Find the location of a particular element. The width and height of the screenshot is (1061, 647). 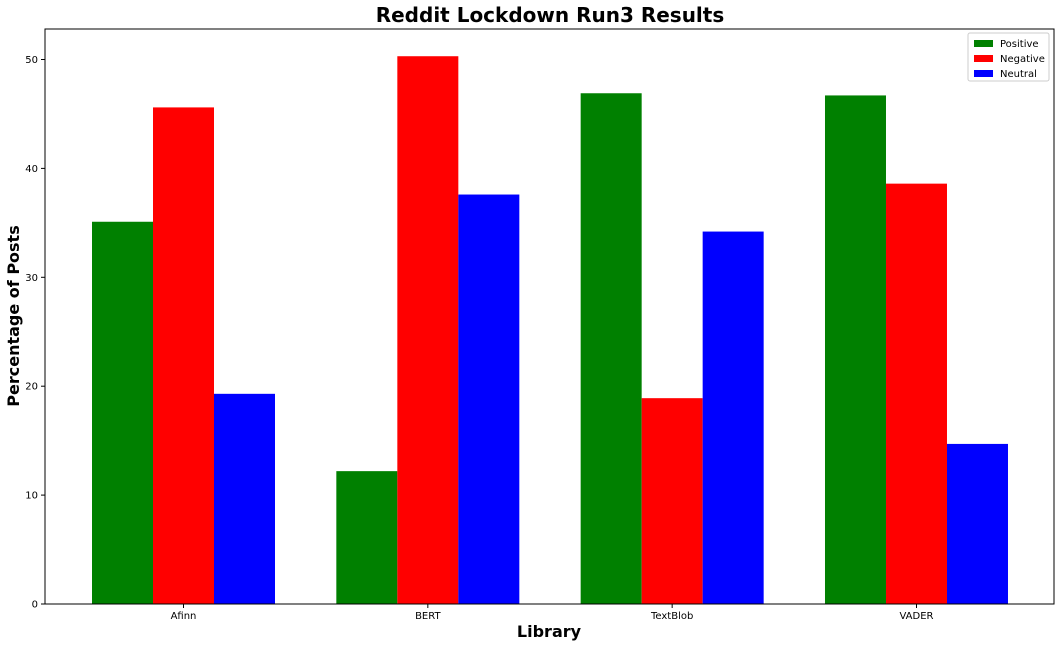

bar-negative-textblob is located at coordinates (672, 501).